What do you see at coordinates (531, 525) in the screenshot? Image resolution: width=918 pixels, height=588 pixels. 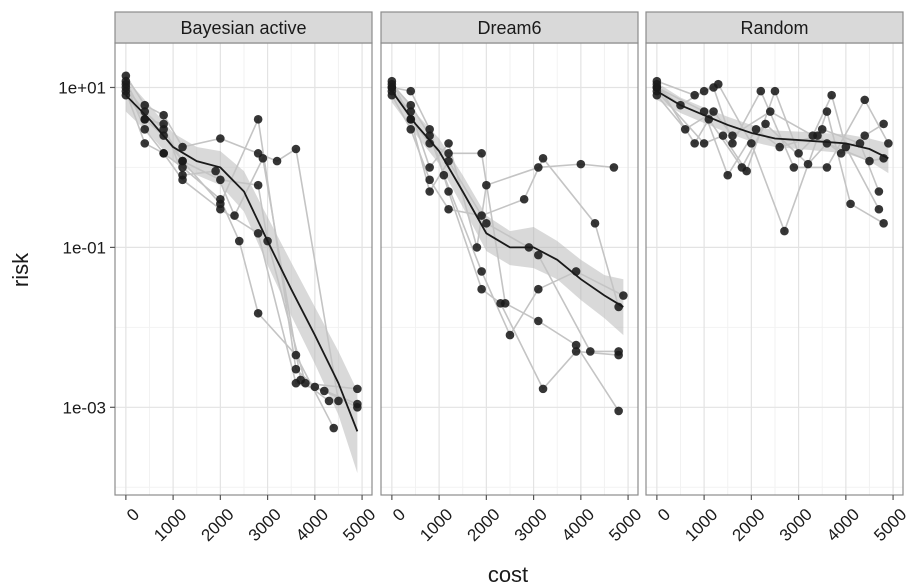 I see `x-tick-label: 3000` at bounding box center [531, 525].